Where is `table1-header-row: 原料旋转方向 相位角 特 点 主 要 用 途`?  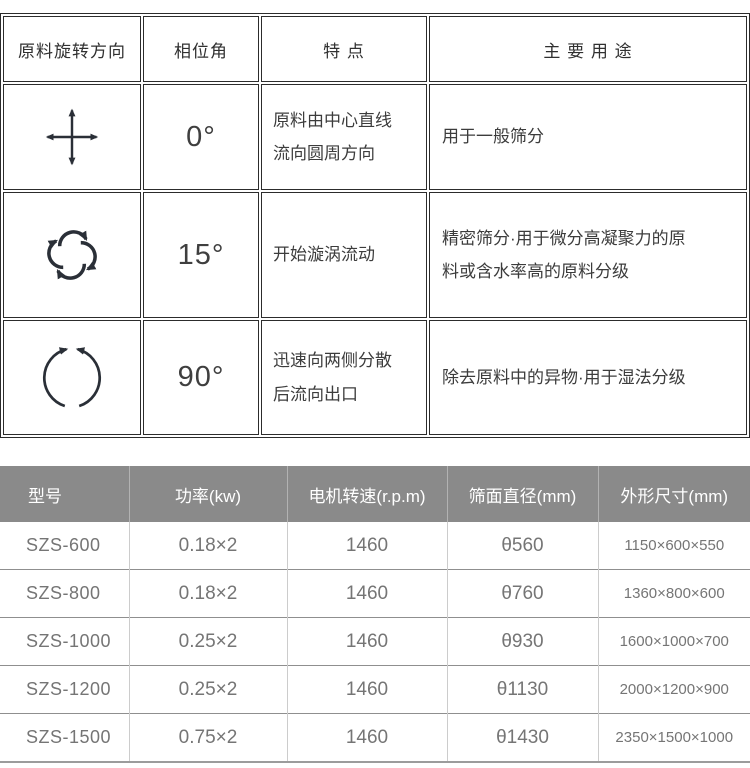 table1-header-row: 原料旋转方向 相位角 特 点 主 要 用 途 is located at coordinates (375, 49).